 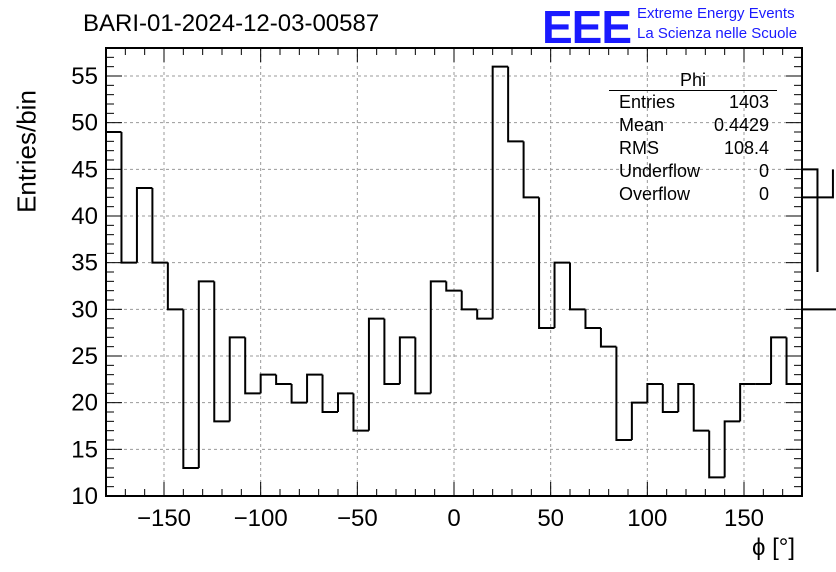 I want to click on x-tick-label: 0, so click(x=453, y=518).